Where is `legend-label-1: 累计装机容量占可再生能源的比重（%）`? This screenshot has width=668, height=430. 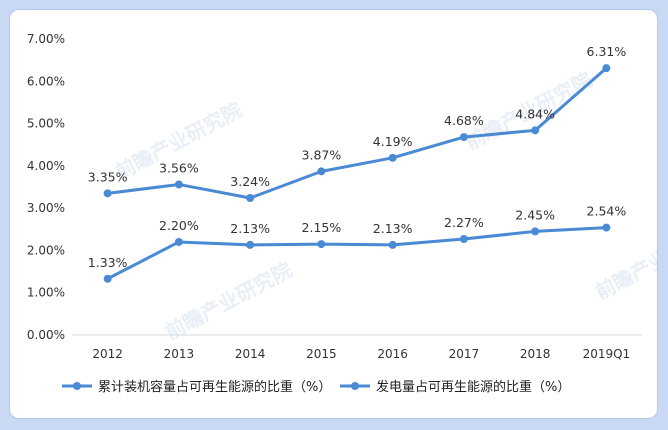
legend-label-1: 累计装机容量占可再生能源的比重（%） is located at coordinates (214, 387).